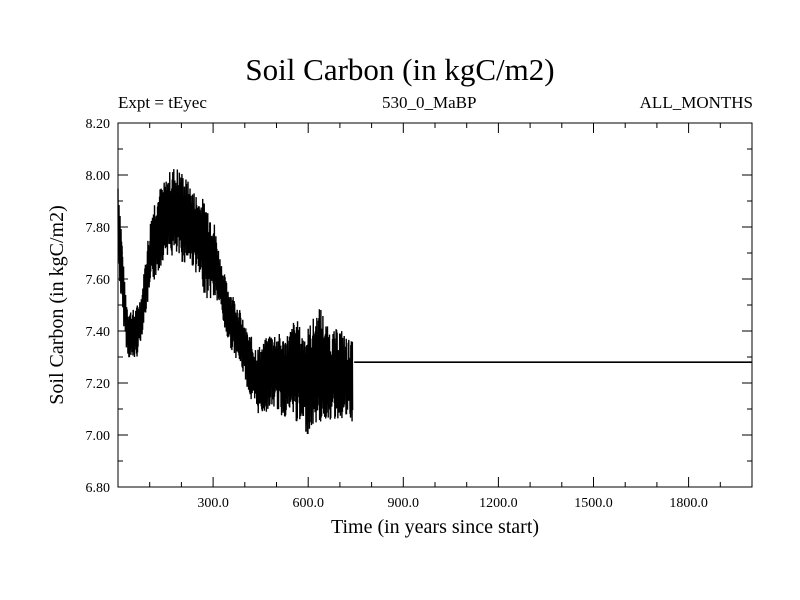 Image resolution: width=800 pixels, height=600 pixels. Describe the element at coordinates (98, 488) in the screenshot. I see `y-tick-label: 6.80` at that location.